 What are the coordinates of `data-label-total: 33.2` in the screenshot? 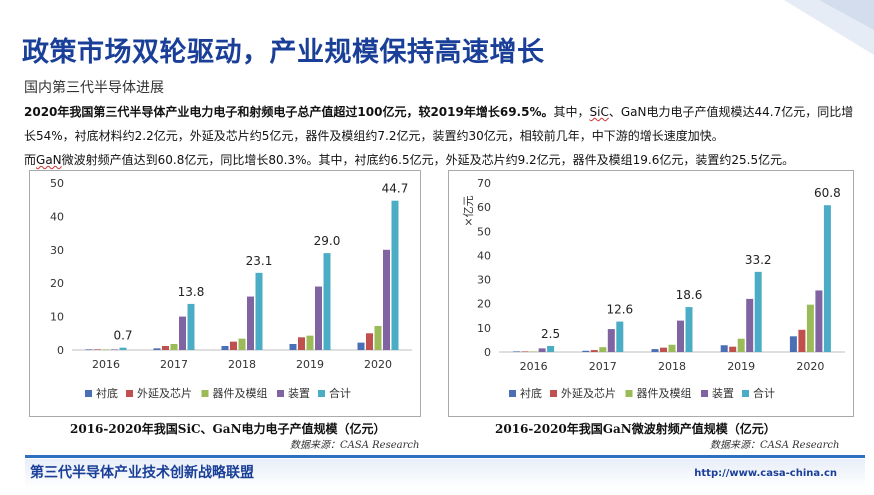 It's located at (758, 260).